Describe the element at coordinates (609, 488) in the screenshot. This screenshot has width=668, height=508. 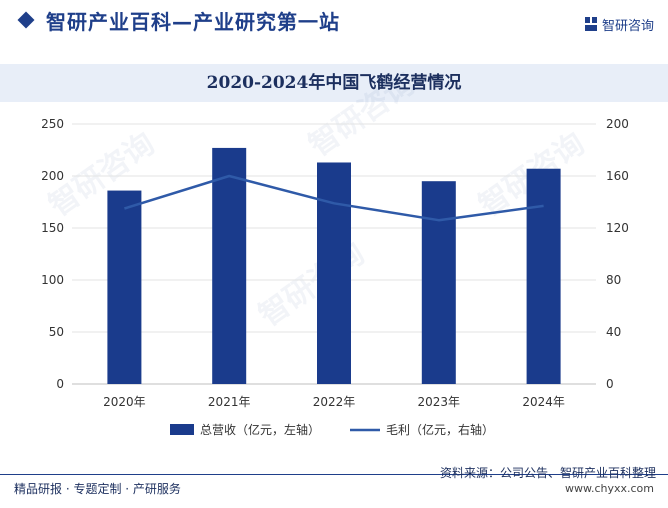
I see `footer-url: www.chyxx.com` at that location.